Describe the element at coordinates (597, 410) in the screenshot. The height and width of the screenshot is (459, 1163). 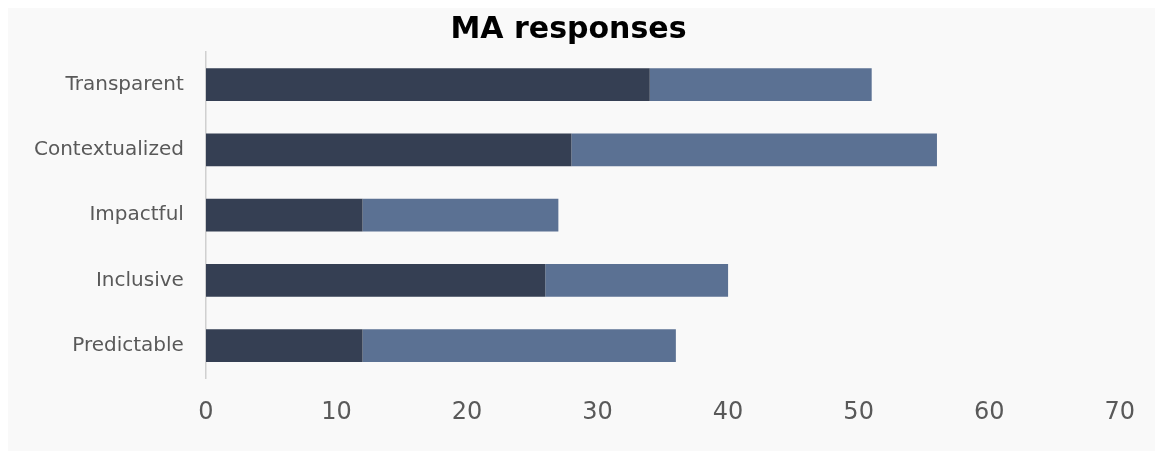
I see `x-tick-label: 30` at that location.